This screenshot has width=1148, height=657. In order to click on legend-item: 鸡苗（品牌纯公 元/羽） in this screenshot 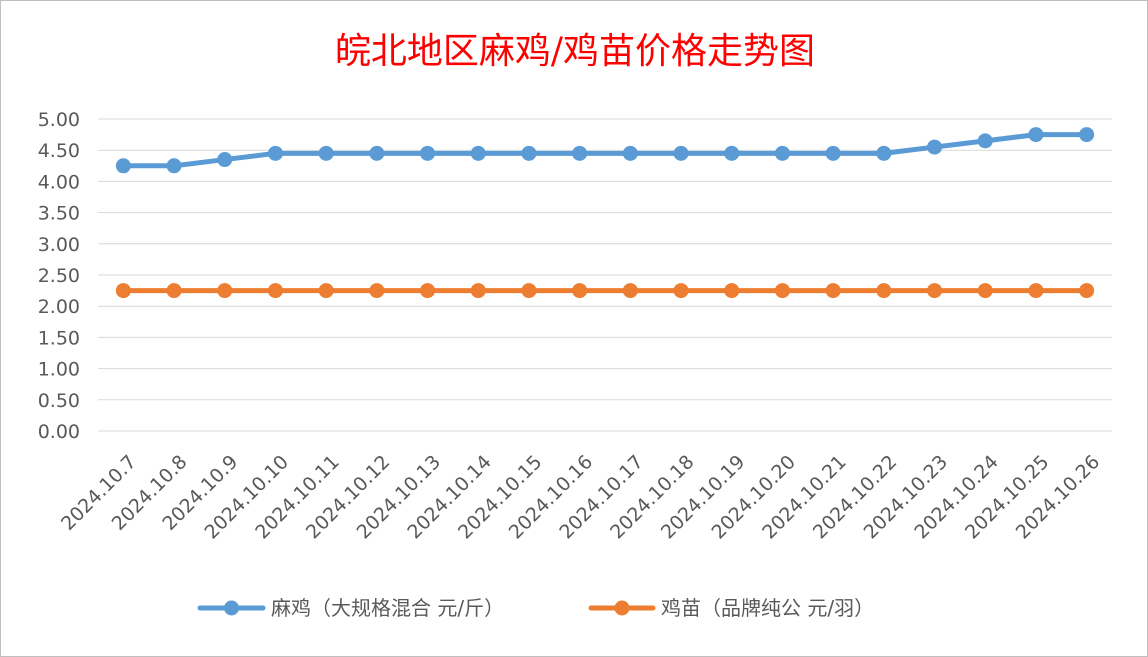, I will do `click(731, 608)`.